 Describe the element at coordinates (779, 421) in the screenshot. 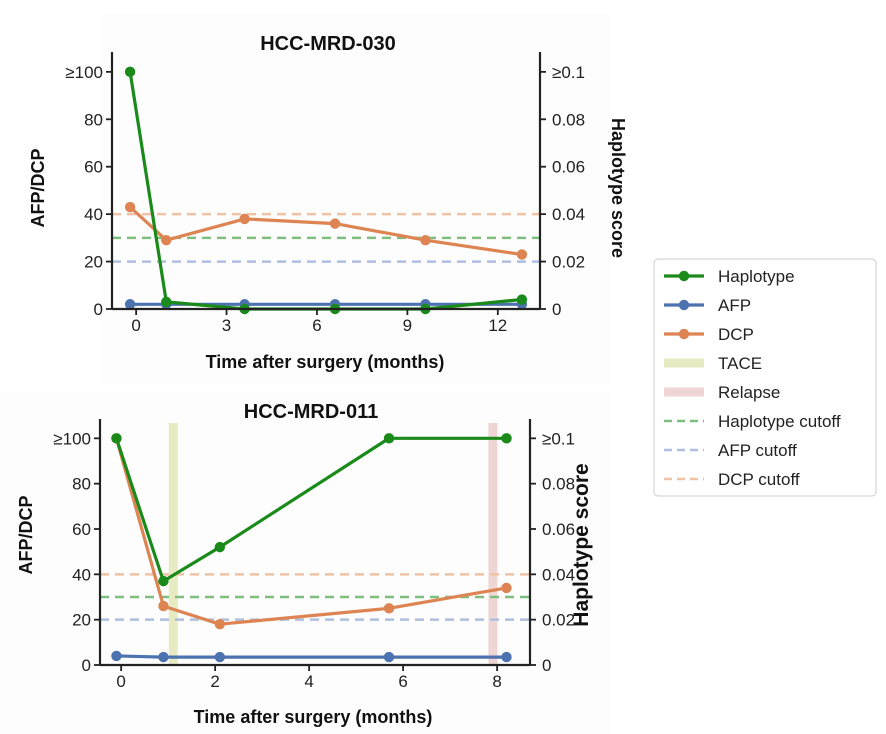

I see `legend-label-haplotype-cutoff: Haplotype cutoff` at that location.